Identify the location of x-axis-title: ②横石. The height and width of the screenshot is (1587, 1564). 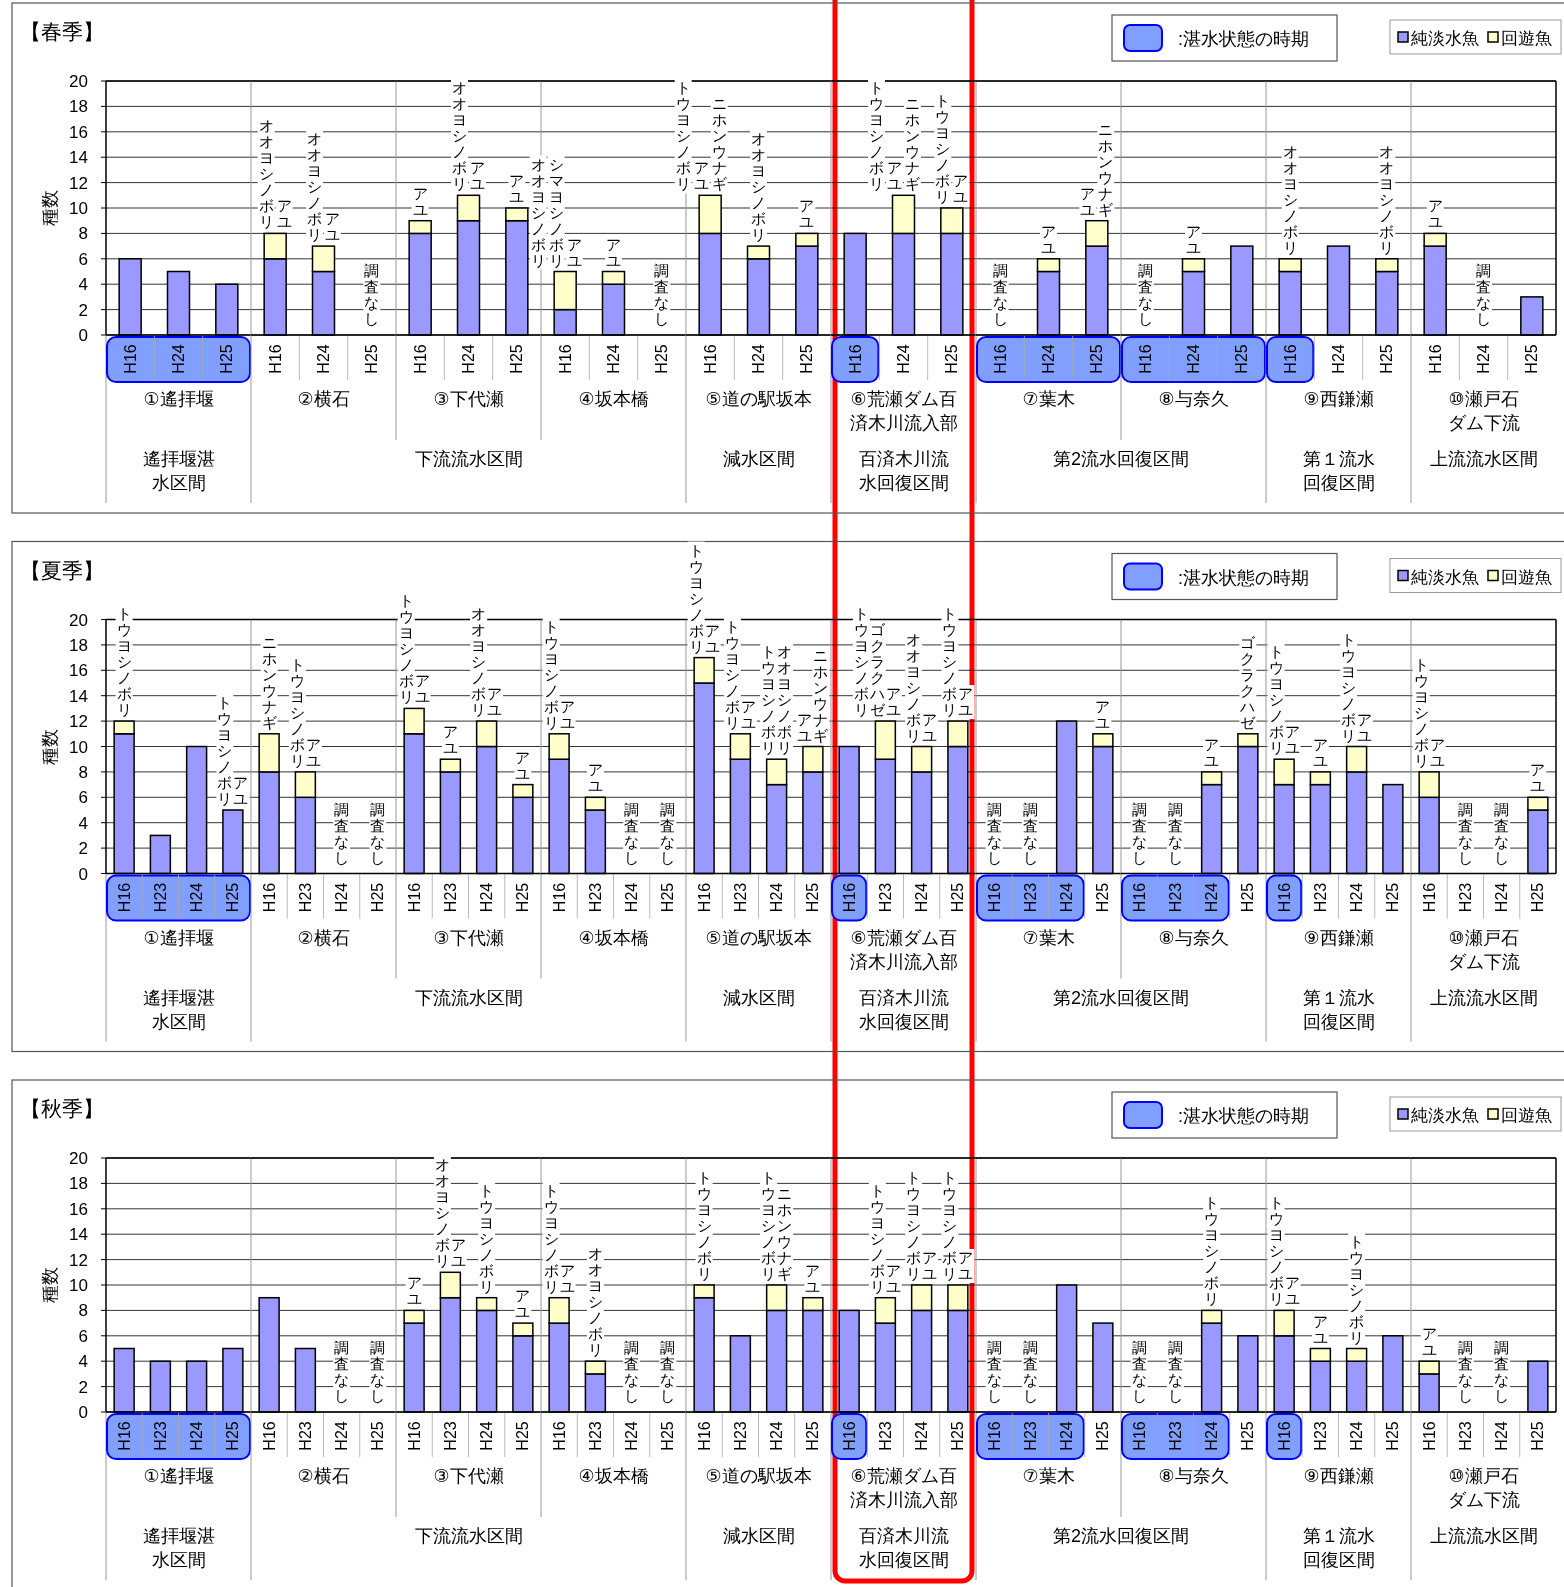
(323, 1476).